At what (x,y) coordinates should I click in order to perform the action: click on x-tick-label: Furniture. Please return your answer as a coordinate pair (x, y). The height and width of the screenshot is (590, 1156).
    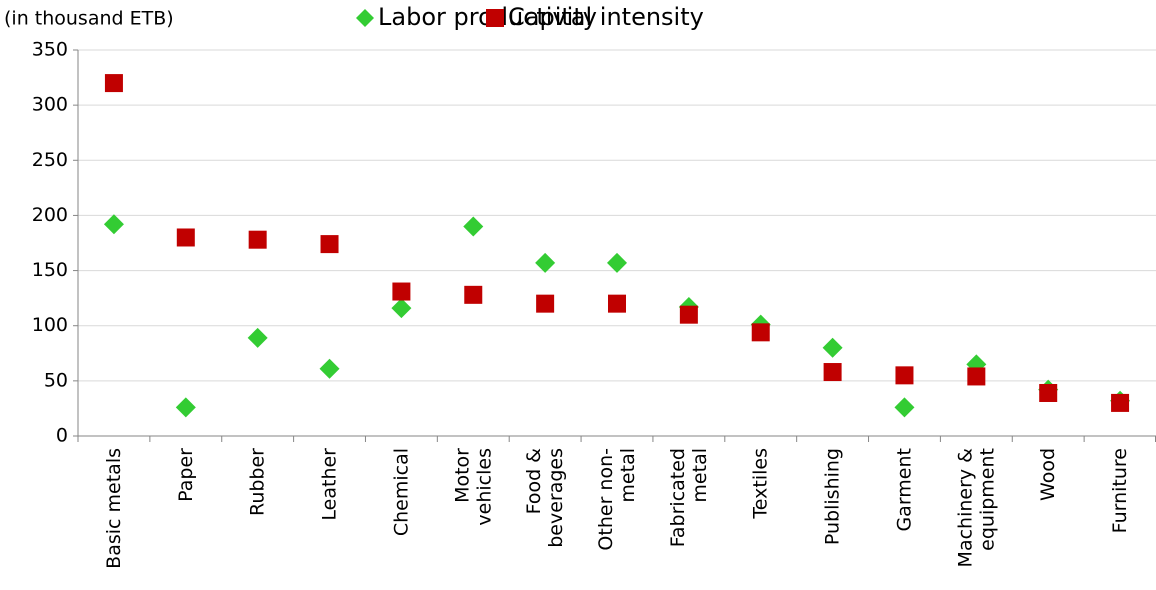
    Looking at the image, I should click on (1120, 490).